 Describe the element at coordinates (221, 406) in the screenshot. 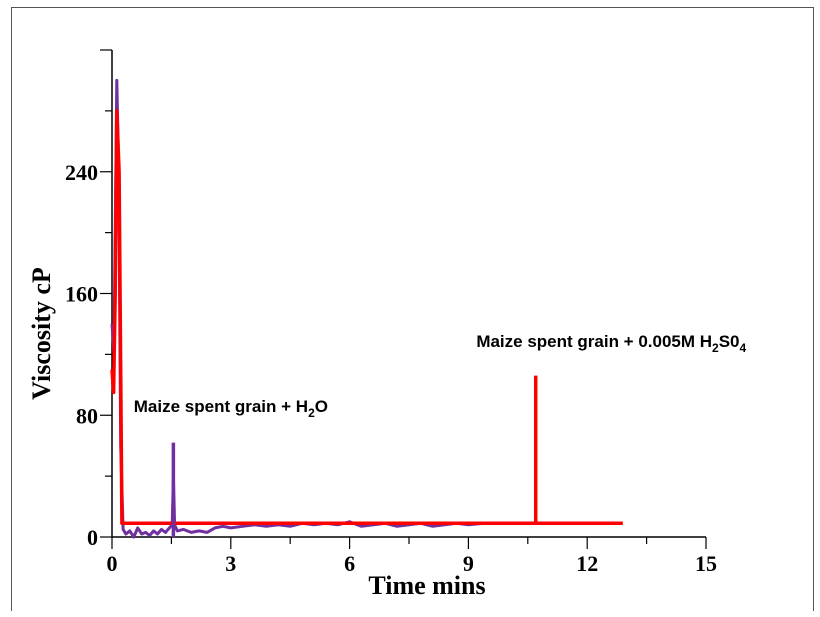

I see `label-text: Maize spent grain + H` at that location.